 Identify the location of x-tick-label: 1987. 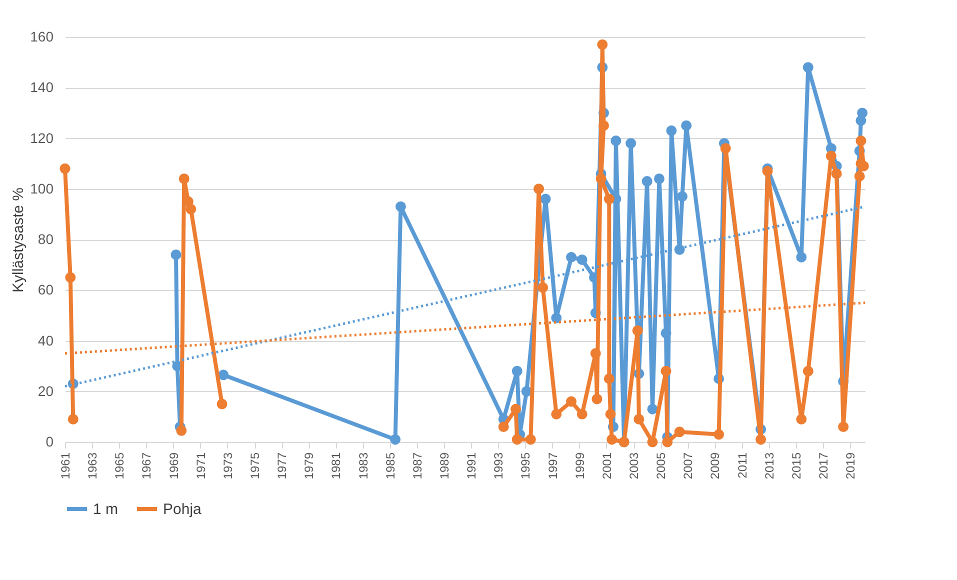
(417, 466).